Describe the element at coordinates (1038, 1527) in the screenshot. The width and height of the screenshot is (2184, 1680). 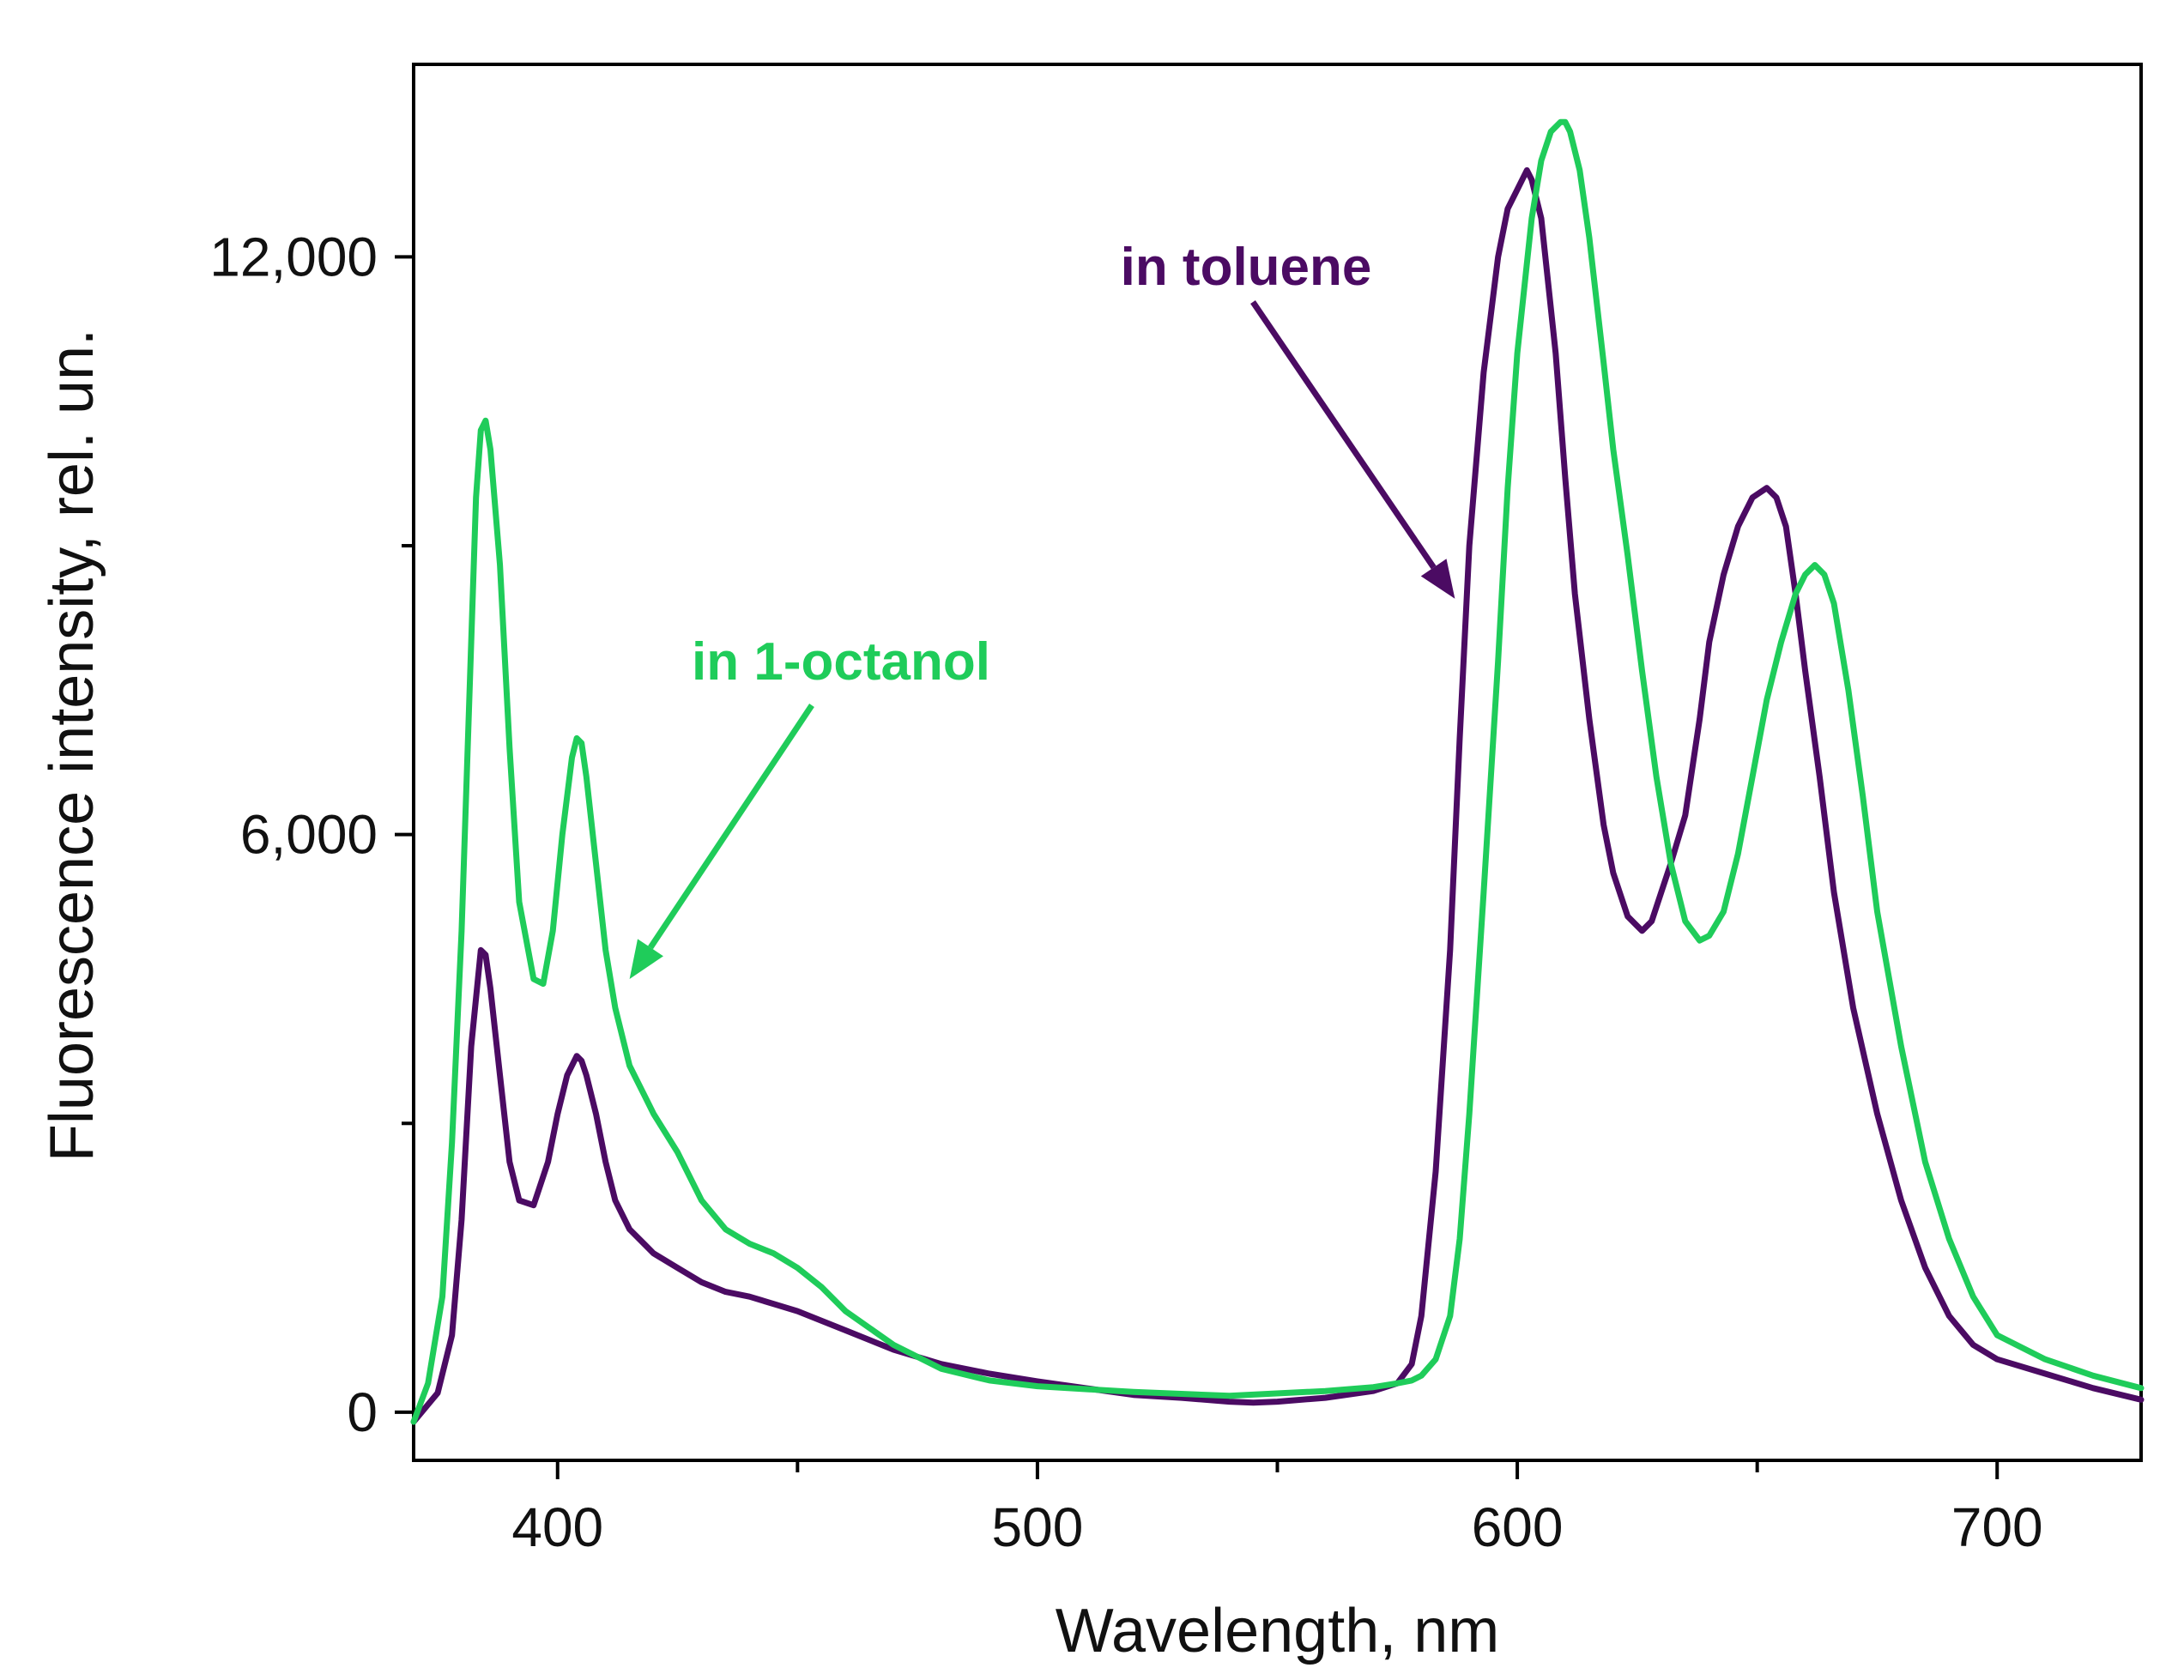
I see `x-tick-label: 500` at that location.